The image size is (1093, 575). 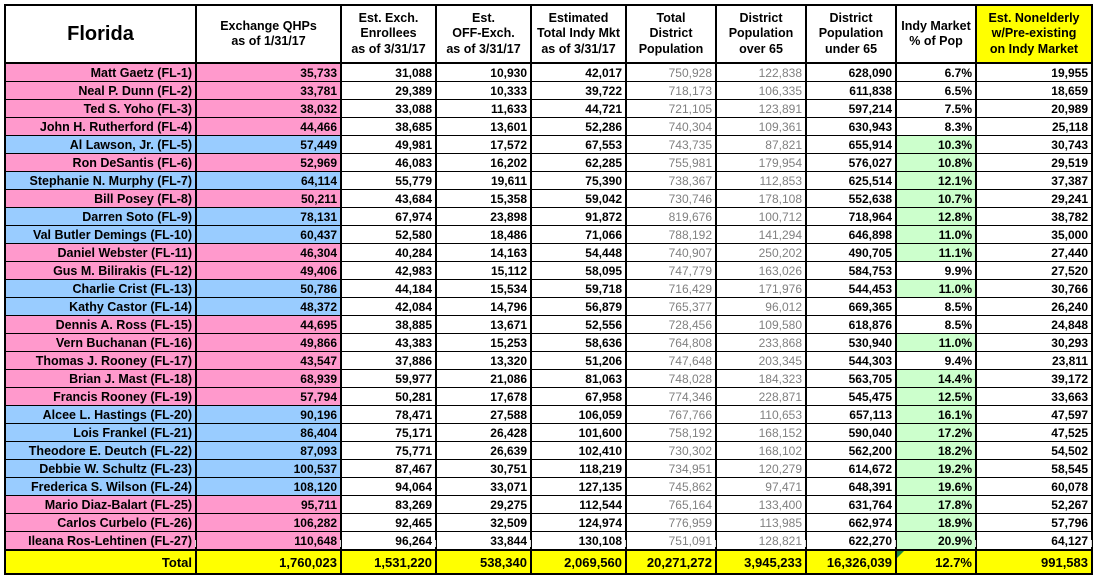 What do you see at coordinates (671, 216) in the screenshot?
I see `population-cell: 819,676` at bounding box center [671, 216].